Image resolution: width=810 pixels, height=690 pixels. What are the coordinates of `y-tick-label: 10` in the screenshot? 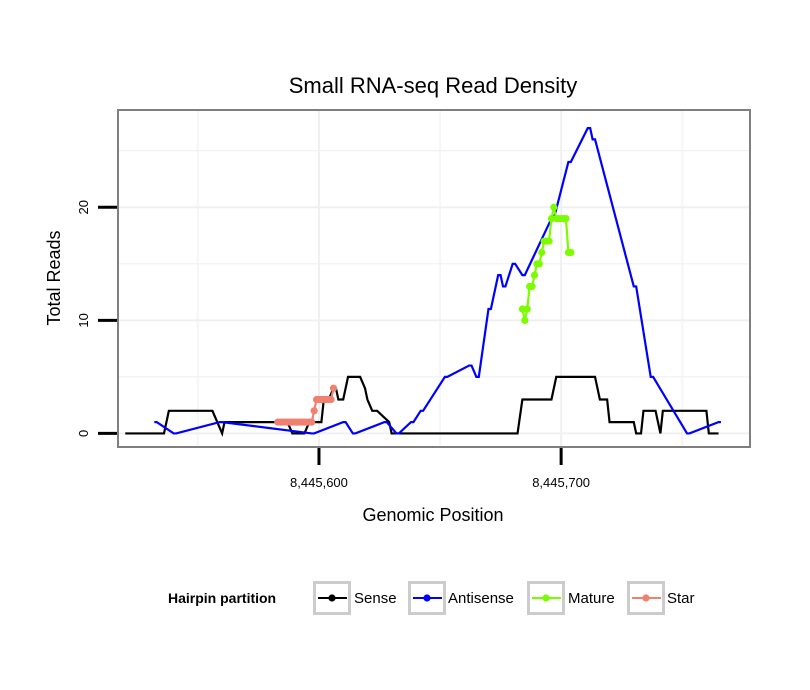 It's located at (83, 320).